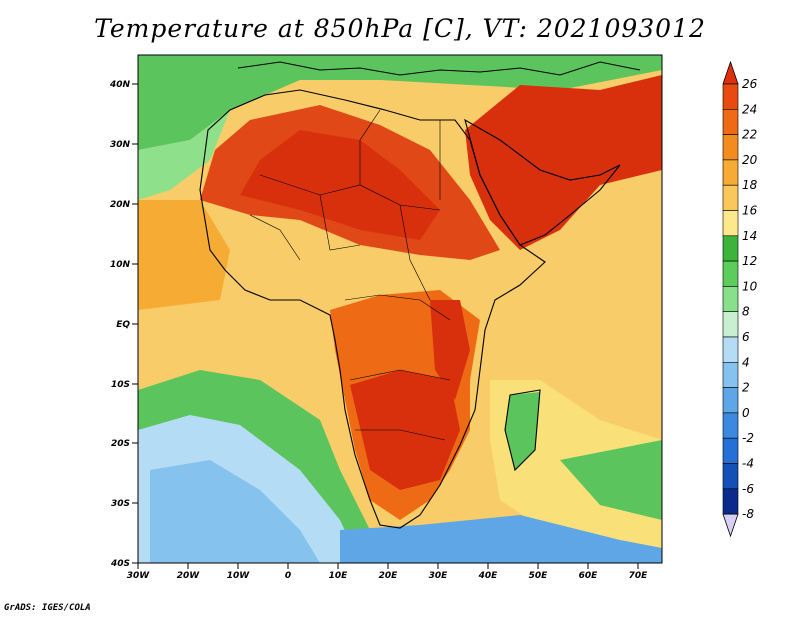 This screenshot has height=618, width=800. I want to click on indian-ocean-green-zone, so click(611, 480).